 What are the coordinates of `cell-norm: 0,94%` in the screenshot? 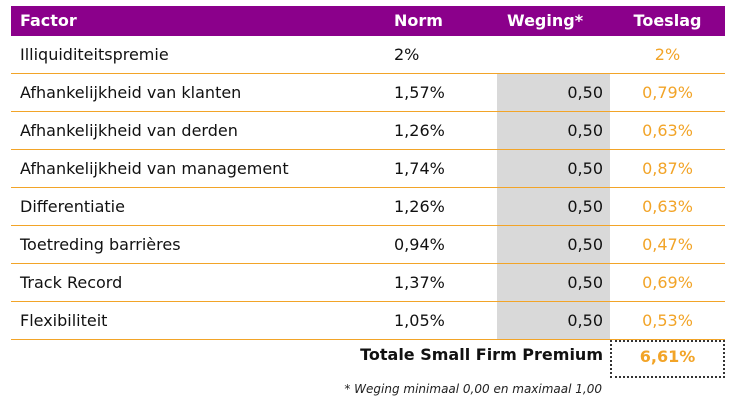 It's located at (419, 244).